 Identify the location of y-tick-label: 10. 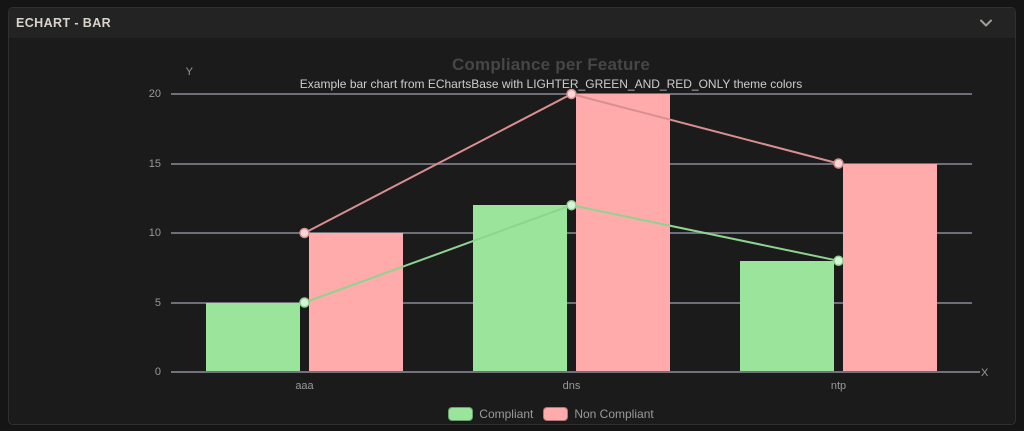
(154, 233).